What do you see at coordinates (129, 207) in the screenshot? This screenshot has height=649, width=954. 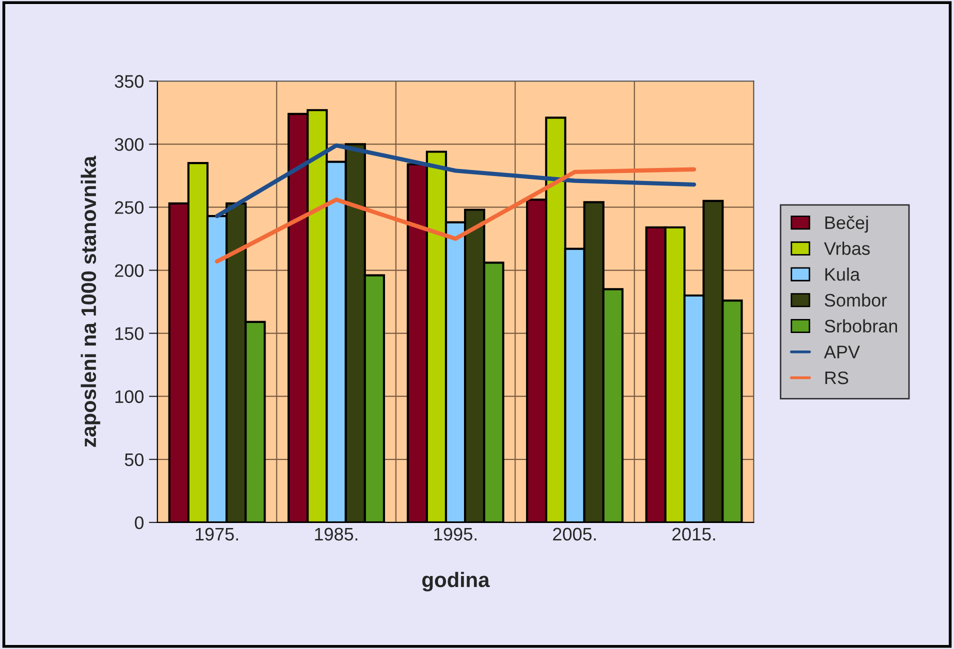 I see `y-tick-label: 250` at bounding box center [129, 207].